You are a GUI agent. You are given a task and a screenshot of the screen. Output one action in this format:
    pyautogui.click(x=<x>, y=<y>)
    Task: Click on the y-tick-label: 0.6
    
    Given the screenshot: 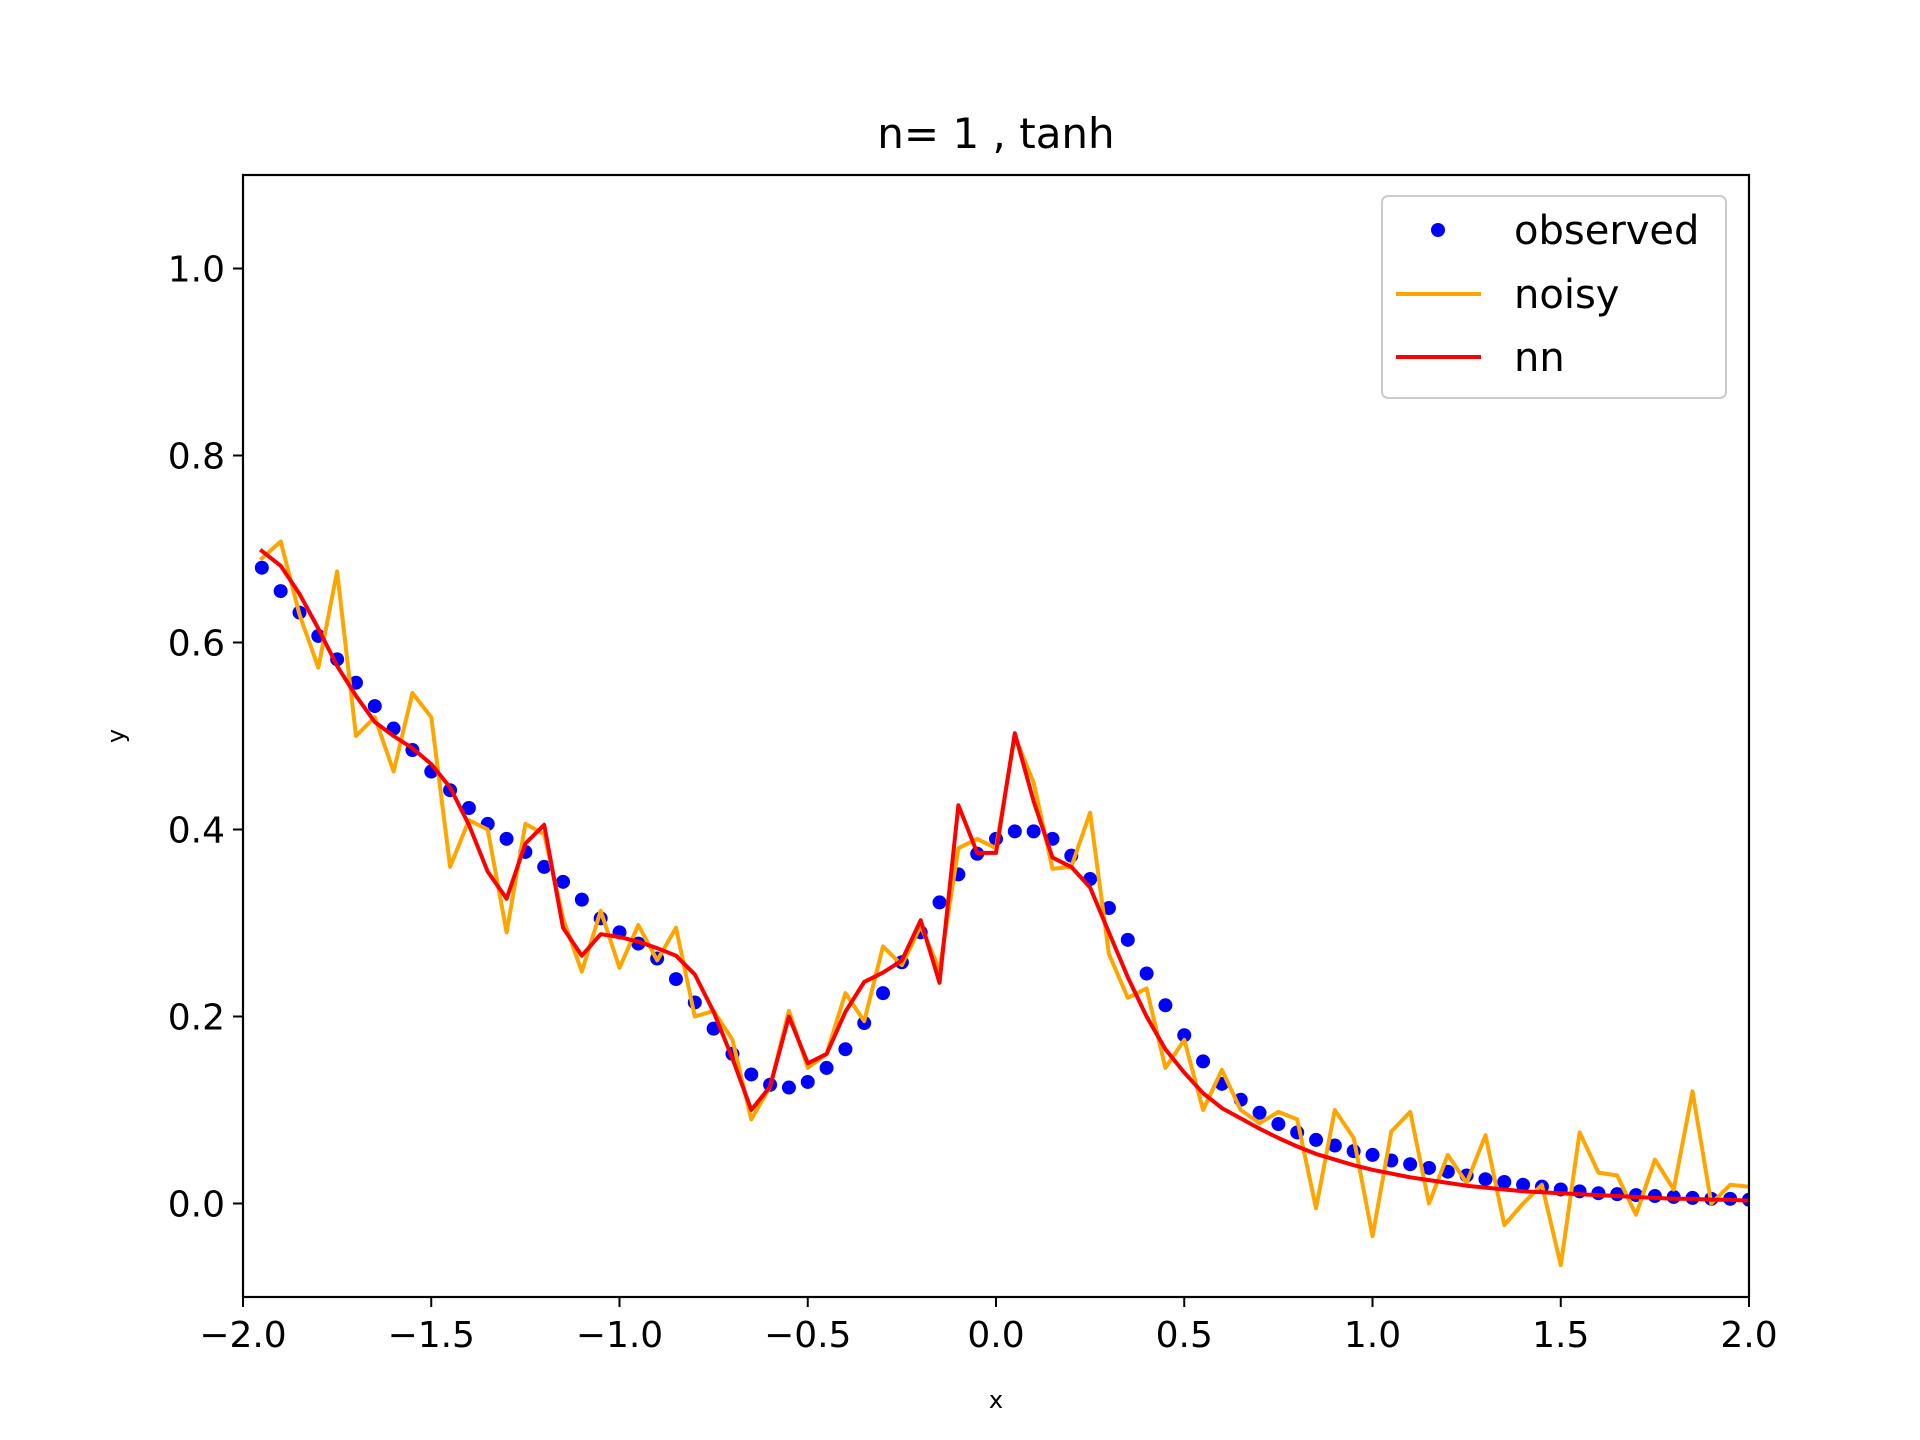 What is the action you would take?
    pyautogui.click(x=196, y=644)
    